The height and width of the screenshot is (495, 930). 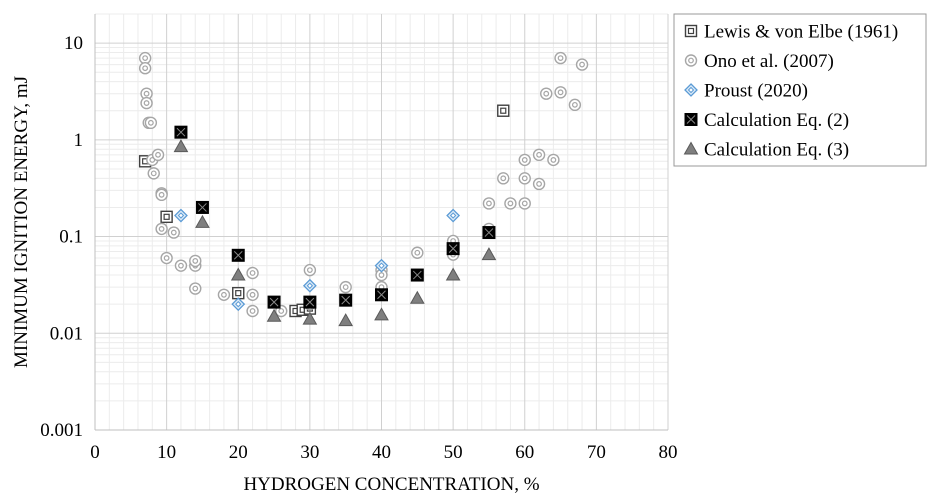 I want to click on y-tick-label: 1, so click(x=79, y=140).